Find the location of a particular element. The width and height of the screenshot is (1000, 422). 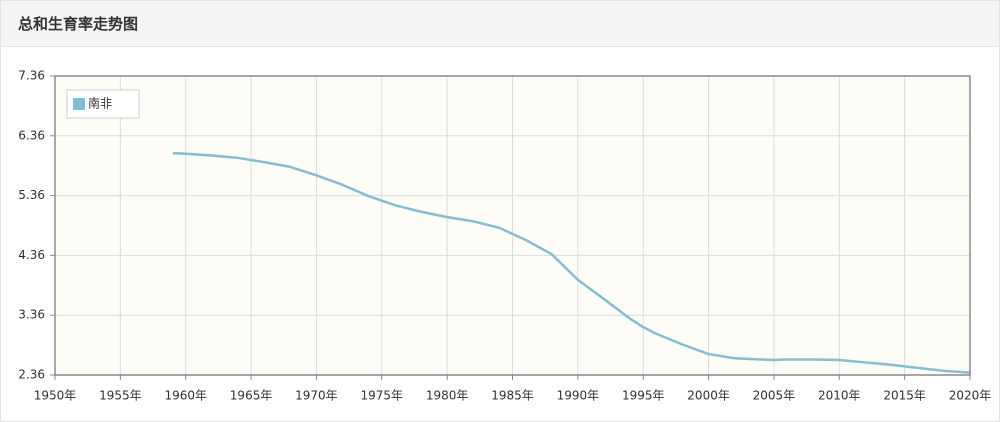

x-tick-label: 2015年 is located at coordinates (904, 396).